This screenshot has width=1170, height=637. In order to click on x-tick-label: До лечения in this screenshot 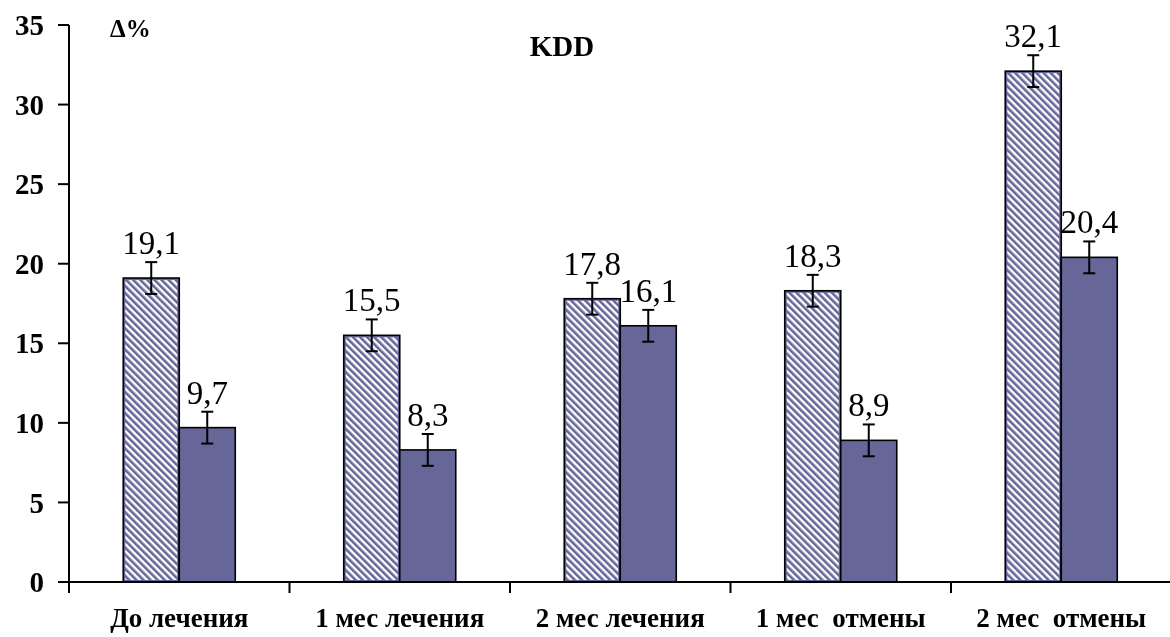, I will do `click(179, 618)`.